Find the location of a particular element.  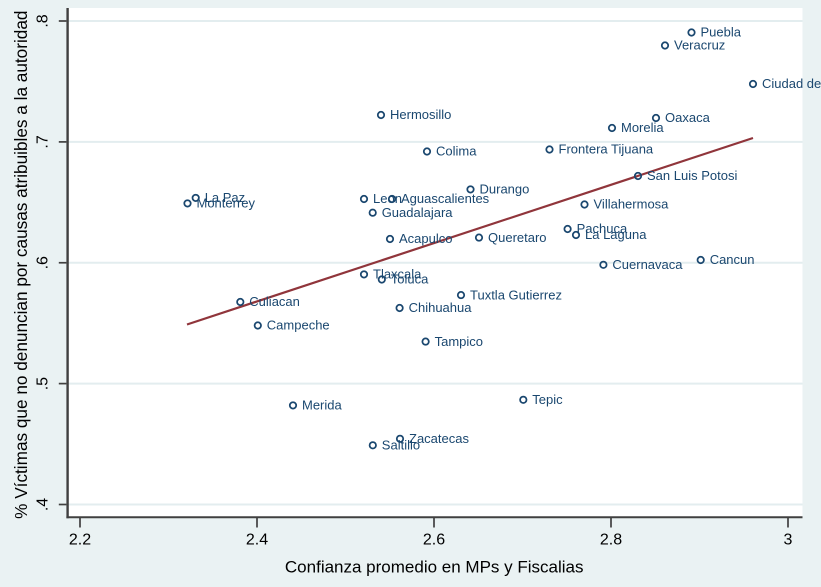

svg-text: Tampico is located at coordinates (459, 341).